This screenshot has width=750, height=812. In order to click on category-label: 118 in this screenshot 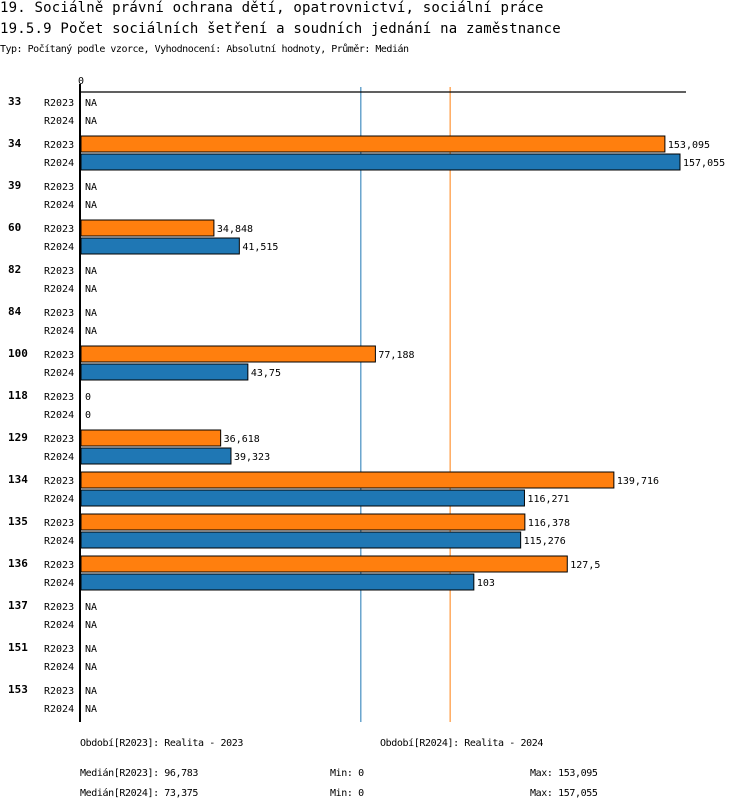, I will do `click(18, 395)`.